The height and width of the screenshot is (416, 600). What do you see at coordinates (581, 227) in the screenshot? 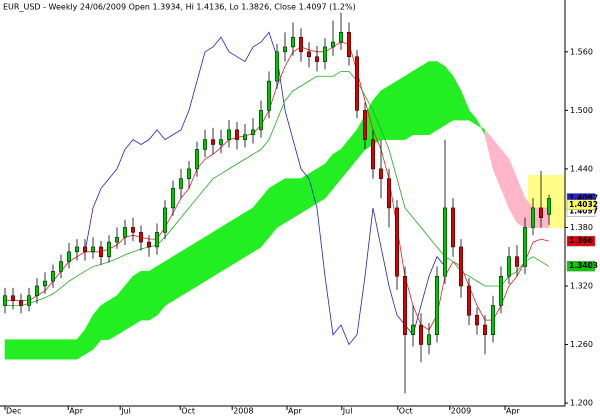
I see `y-tick-label: 1.380` at bounding box center [581, 227].